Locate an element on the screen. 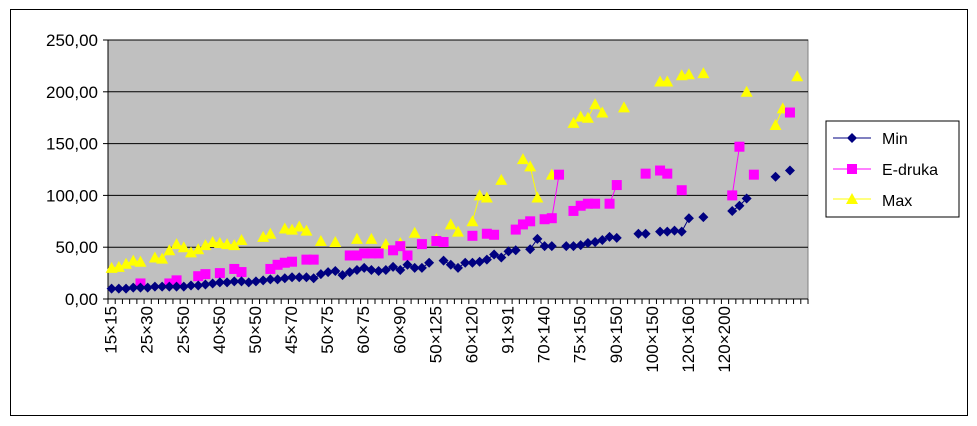 The height and width of the screenshot is (426, 977). y-tick-label: 50,00 is located at coordinates (76, 247).